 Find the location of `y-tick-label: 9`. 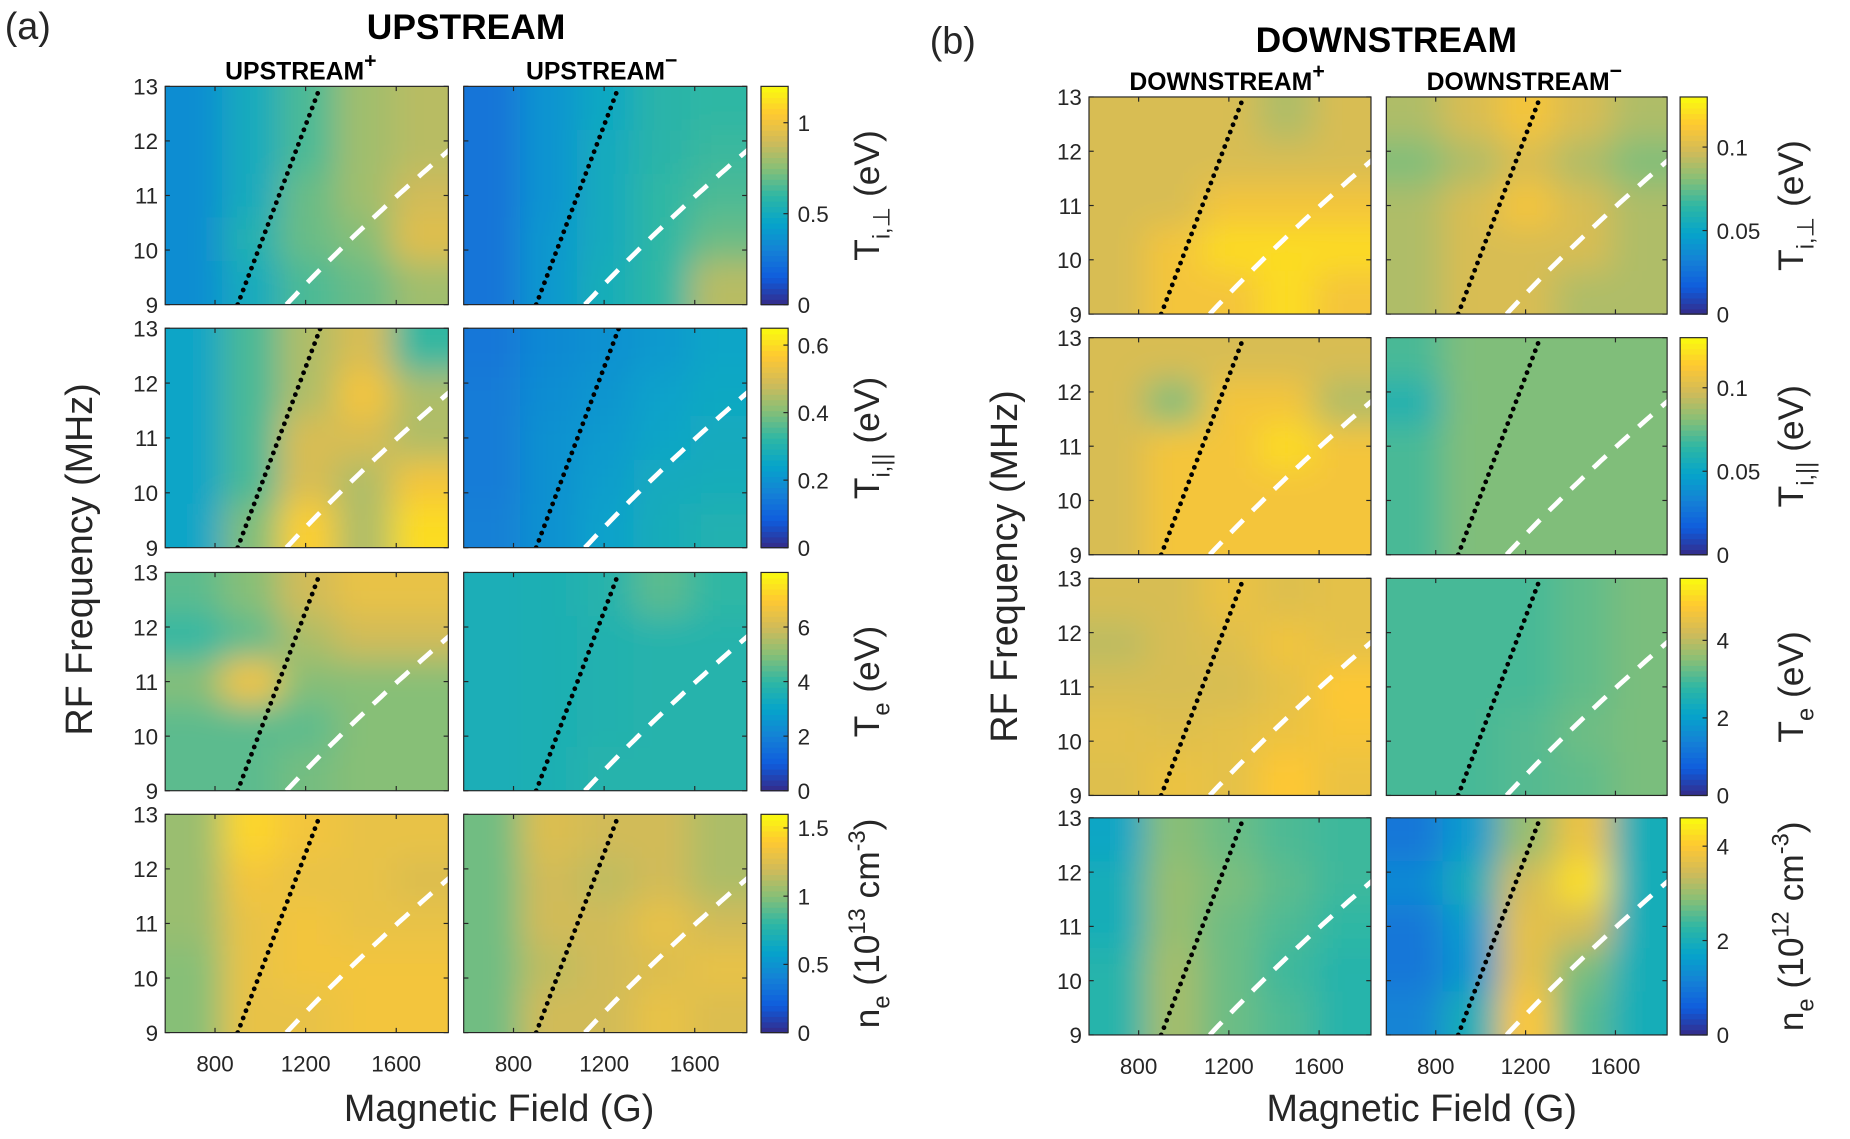

y-tick-label: 9 is located at coordinates (1075, 1035).